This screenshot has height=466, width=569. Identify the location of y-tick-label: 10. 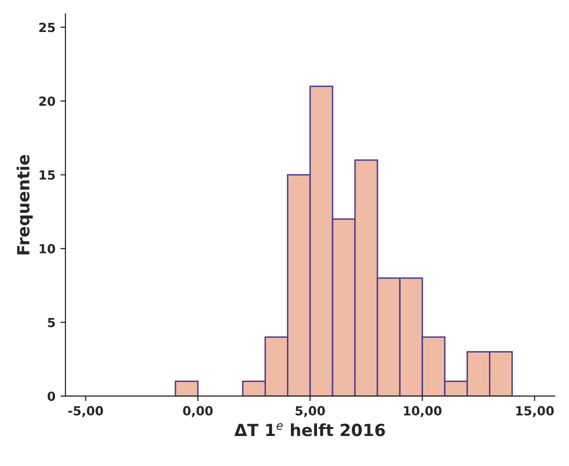
(48, 249).